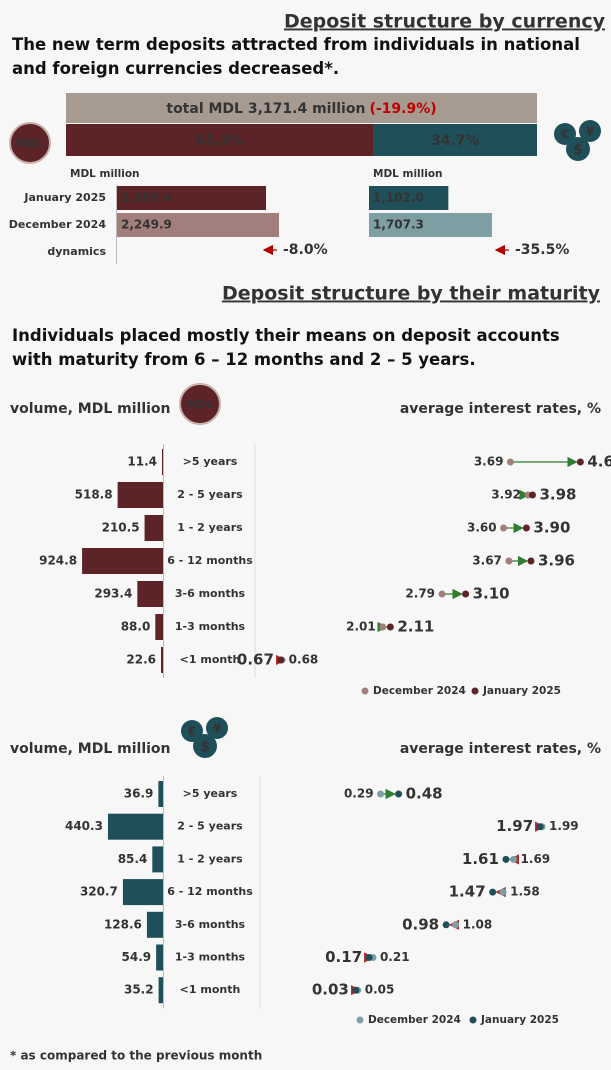  What do you see at coordinates (359, 794) in the screenshot?
I see `rate-value: 0.29` at bounding box center [359, 794].